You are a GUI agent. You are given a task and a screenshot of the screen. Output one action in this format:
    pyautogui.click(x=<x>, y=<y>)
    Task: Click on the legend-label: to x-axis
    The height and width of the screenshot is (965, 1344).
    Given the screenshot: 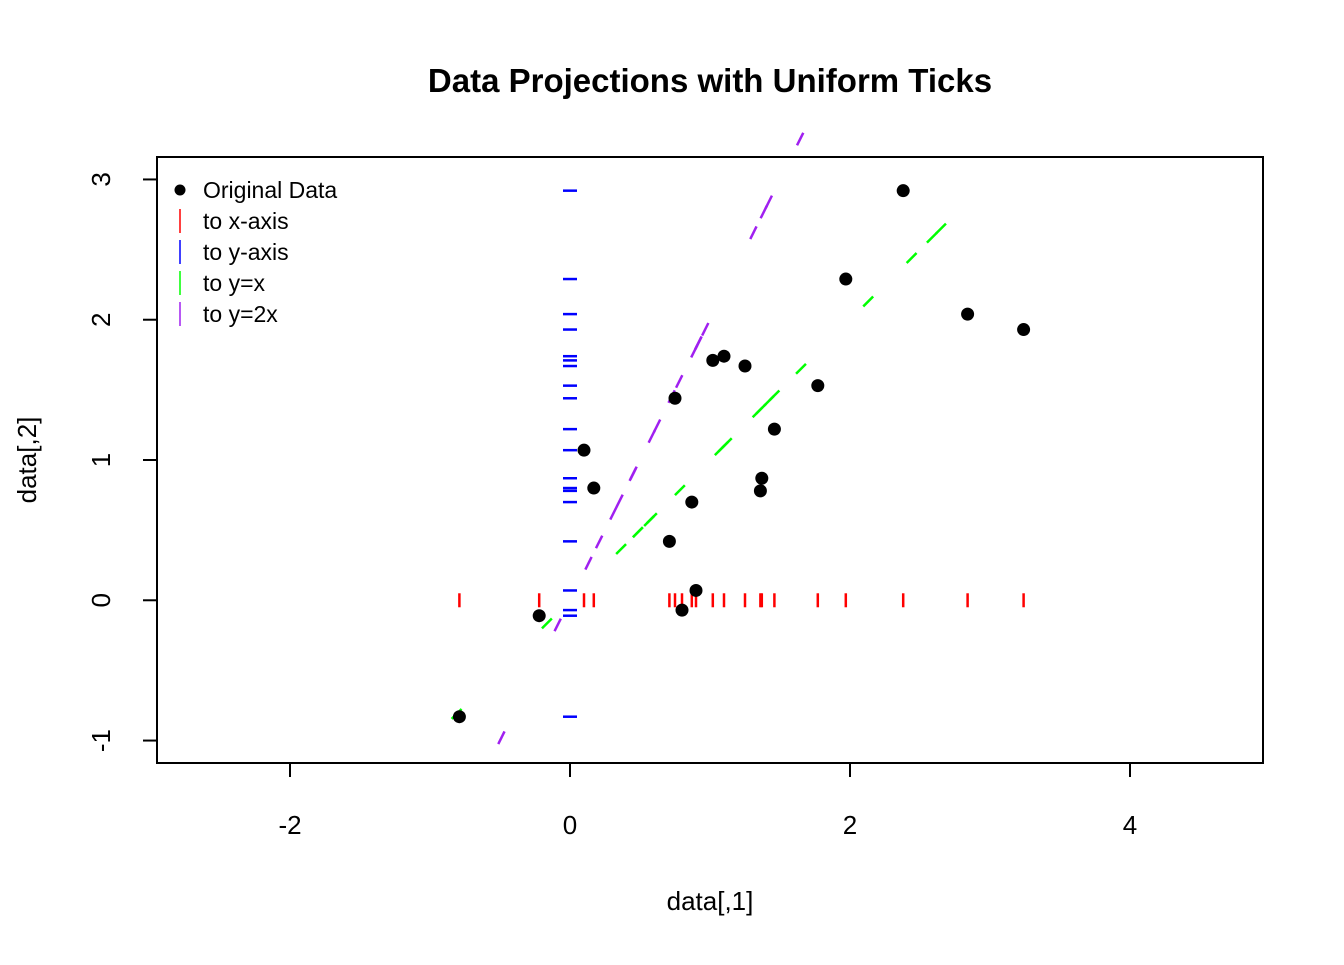 What is the action you would take?
    pyautogui.click(x=246, y=221)
    